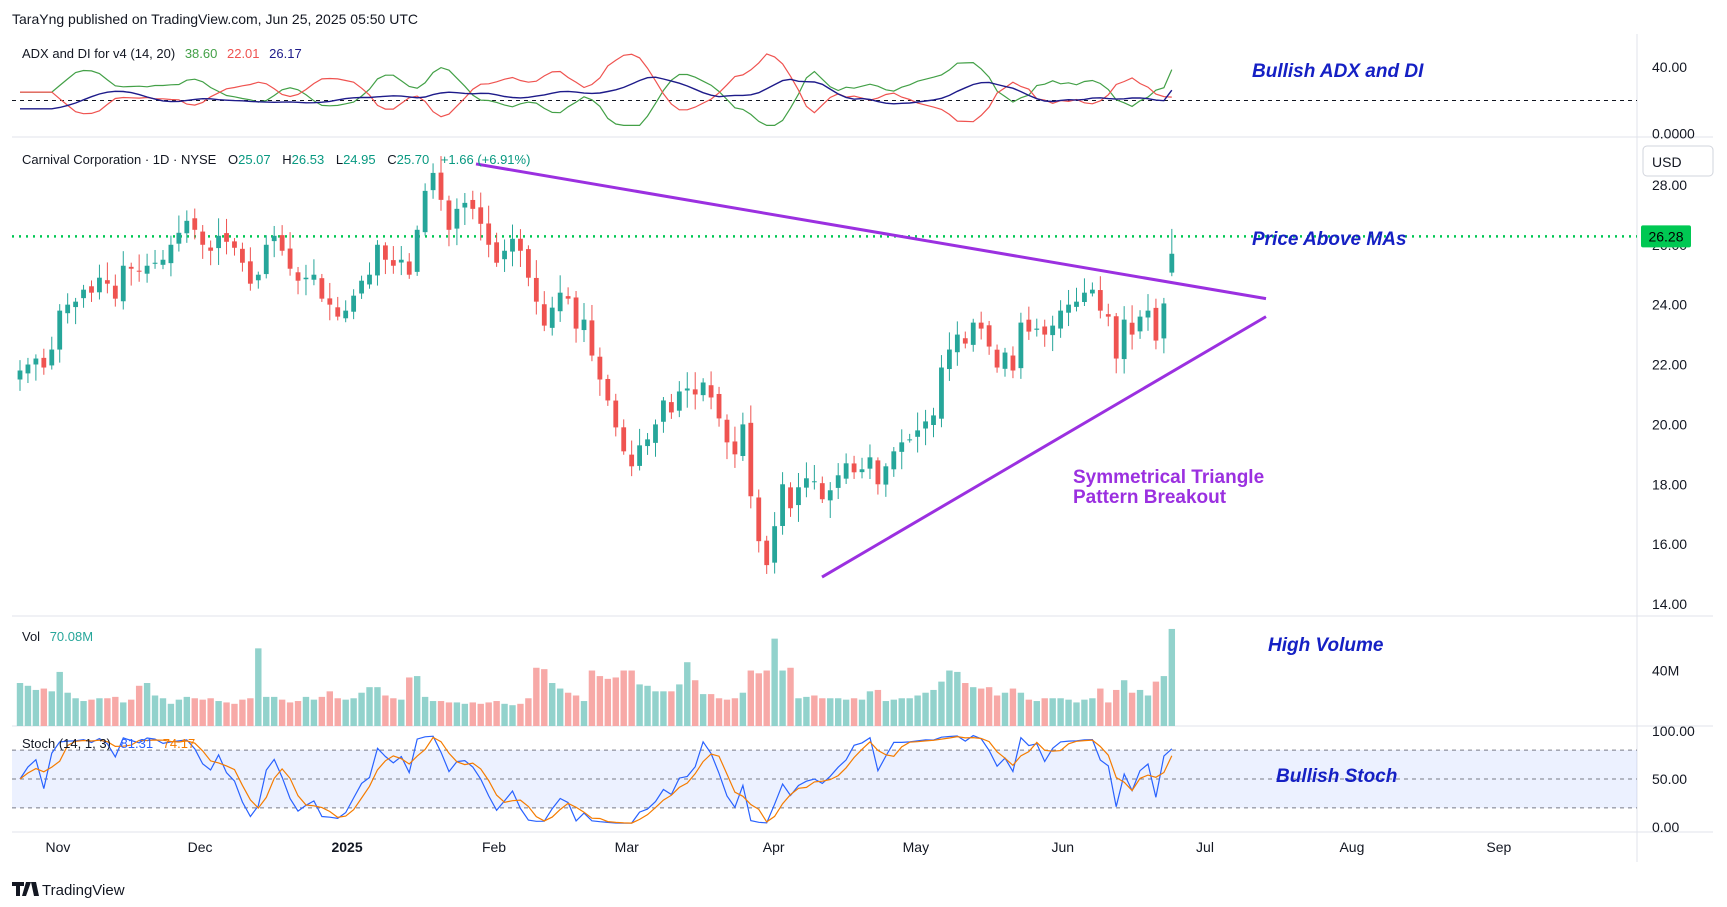 This screenshot has width=1727, height=907. Describe the element at coordinates (1673, 731) in the screenshot. I see `stoch-tick-label: 100.00` at that location.